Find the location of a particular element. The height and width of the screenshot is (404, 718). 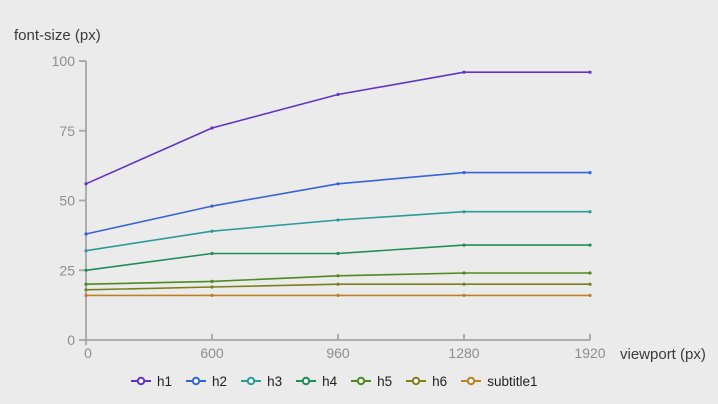

x-axis-title: viewport (px) is located at coordinates (663, 354).